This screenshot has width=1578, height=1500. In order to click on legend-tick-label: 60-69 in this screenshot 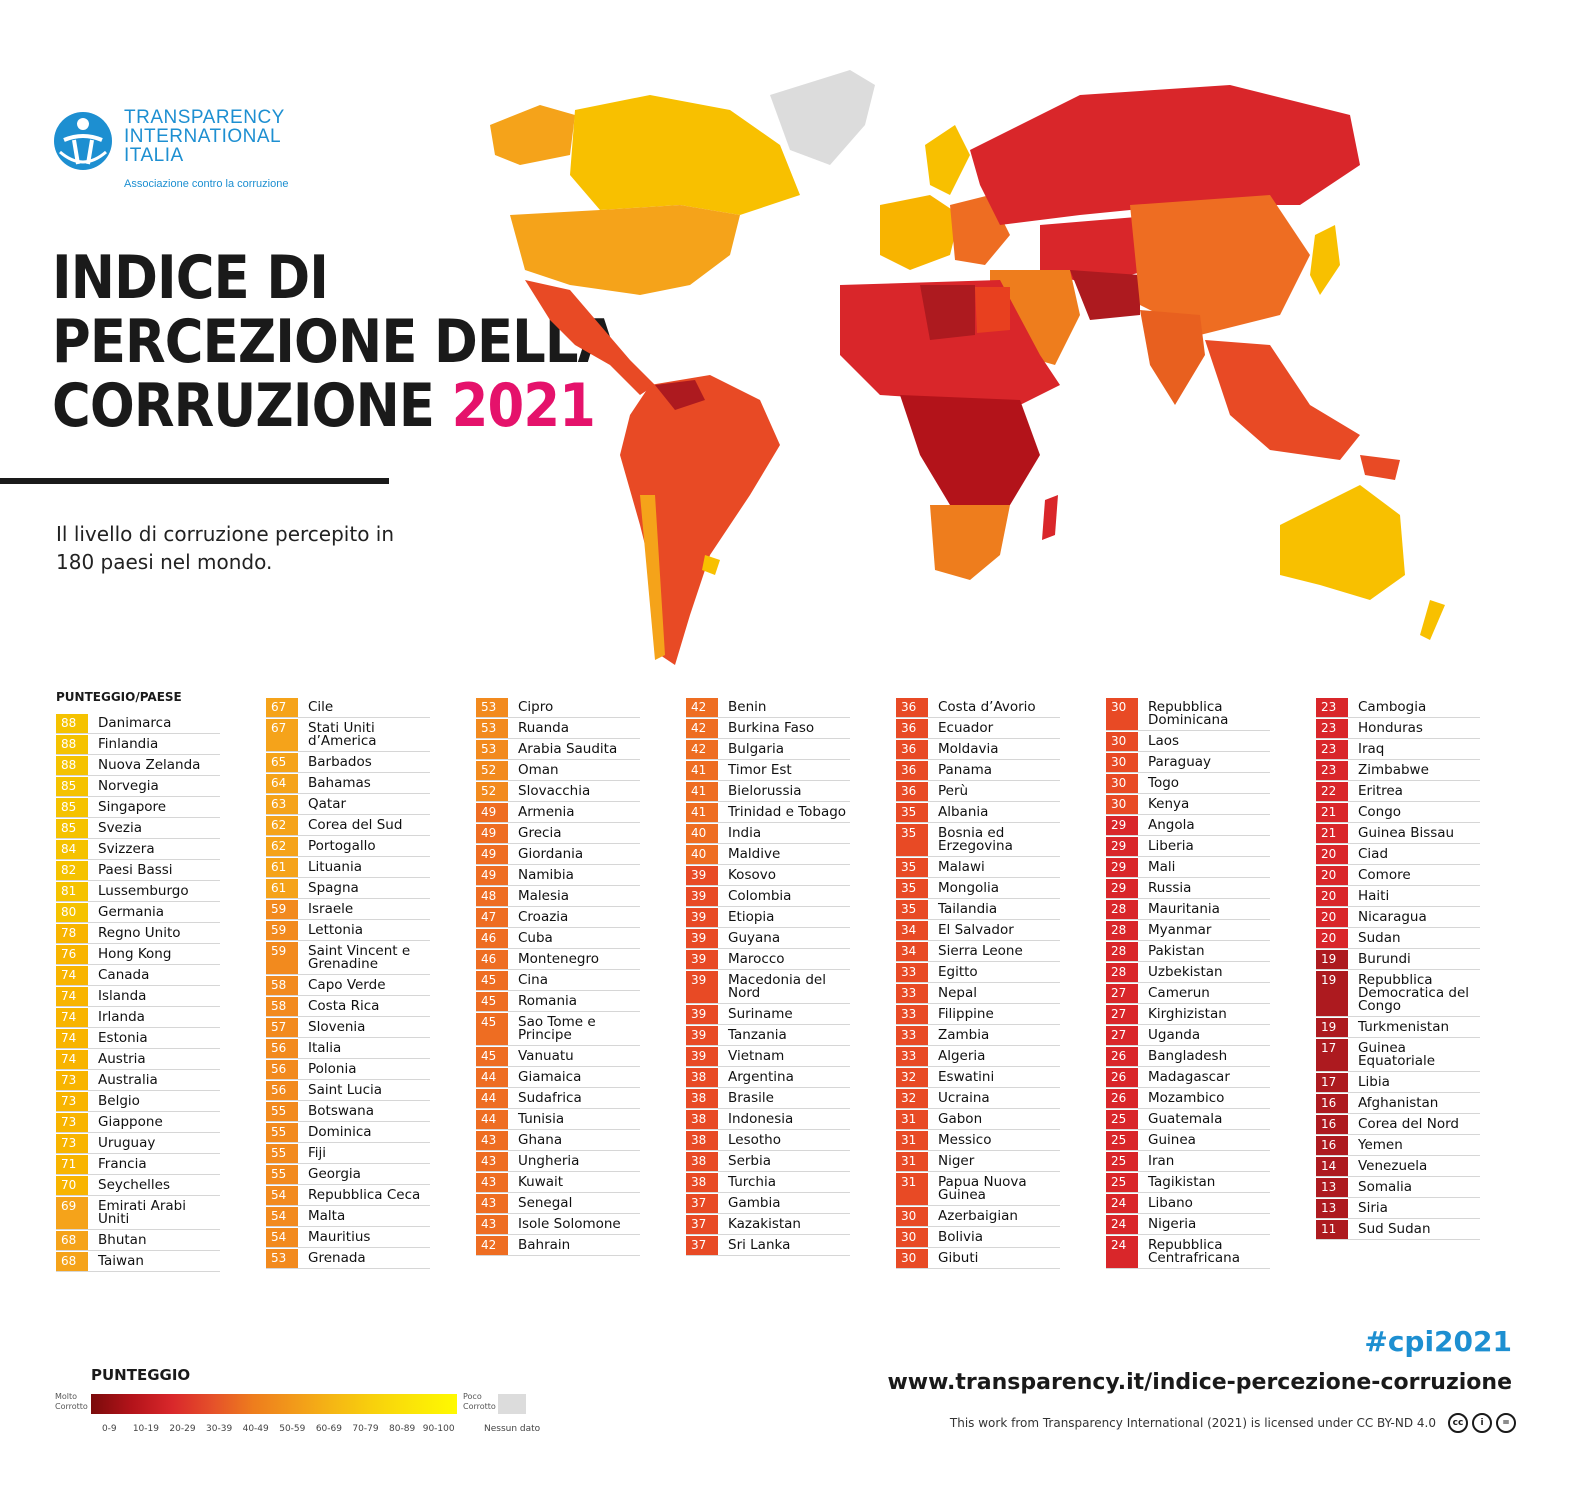, I will do `click(328, 1429)`.